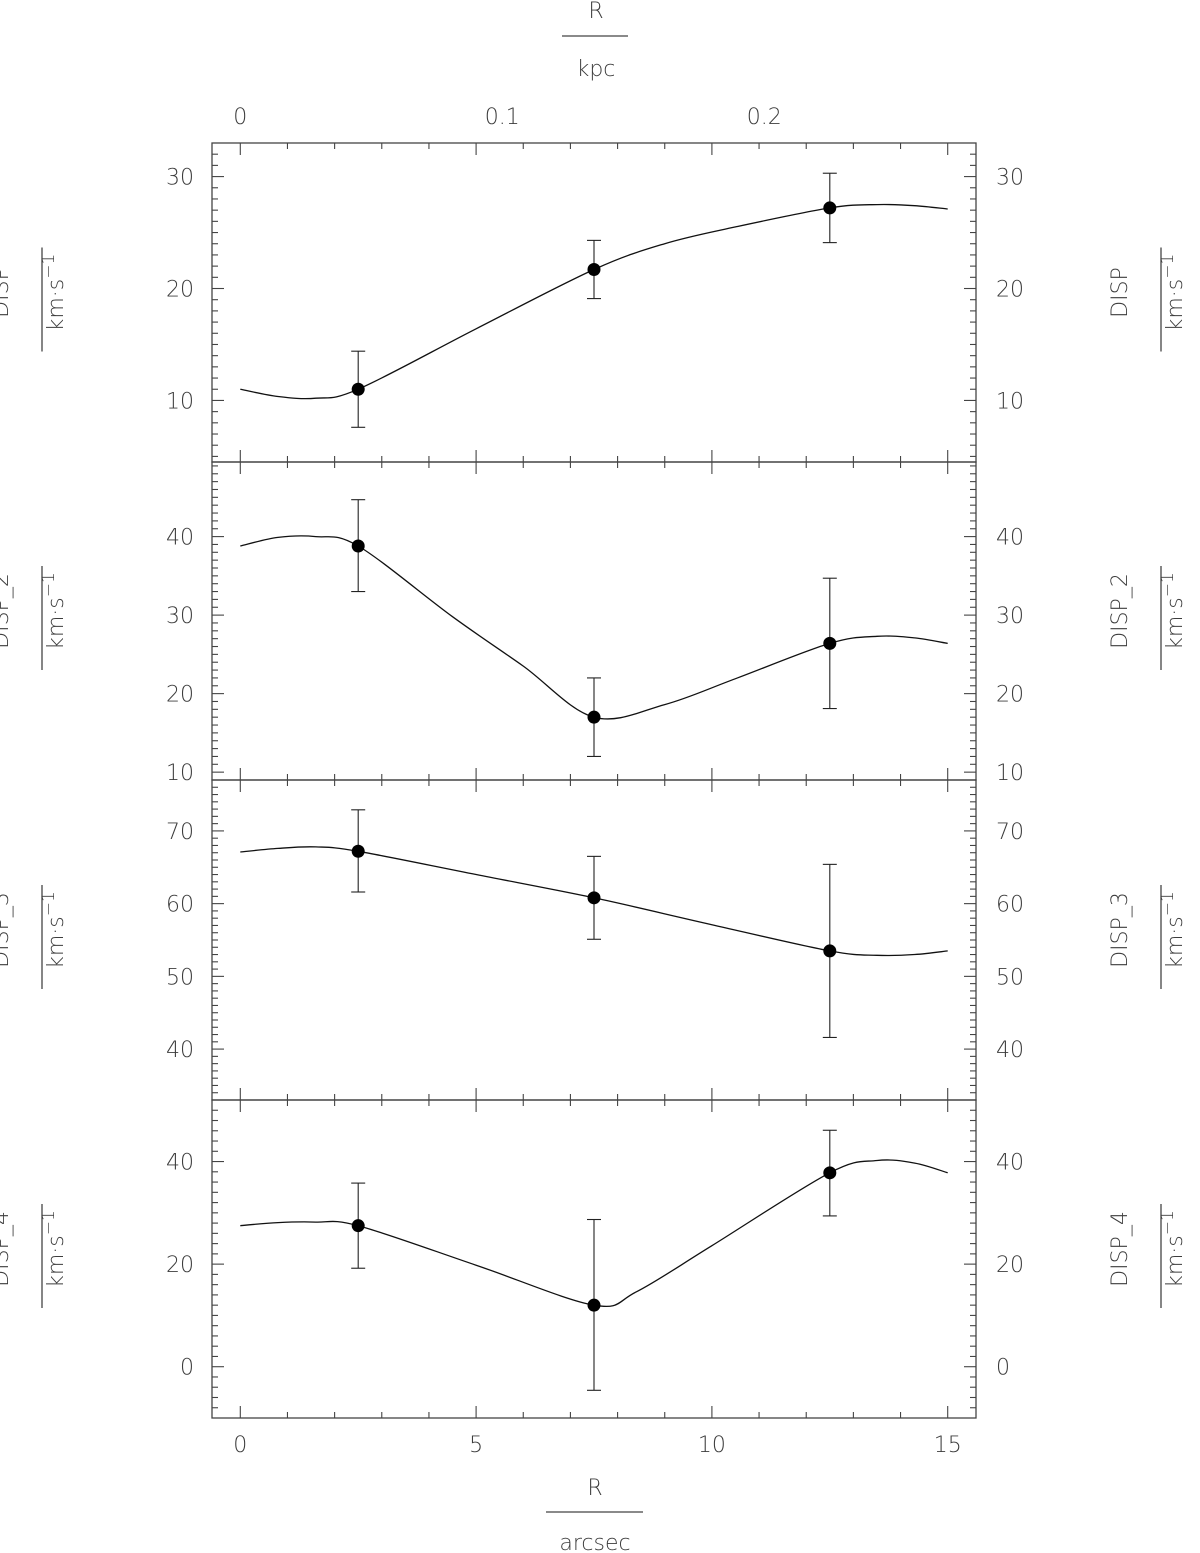 The height and width of the screenshot is (1553, 1200). I want to click on x-tick-label-bottom: 5, so click(476, 1445).